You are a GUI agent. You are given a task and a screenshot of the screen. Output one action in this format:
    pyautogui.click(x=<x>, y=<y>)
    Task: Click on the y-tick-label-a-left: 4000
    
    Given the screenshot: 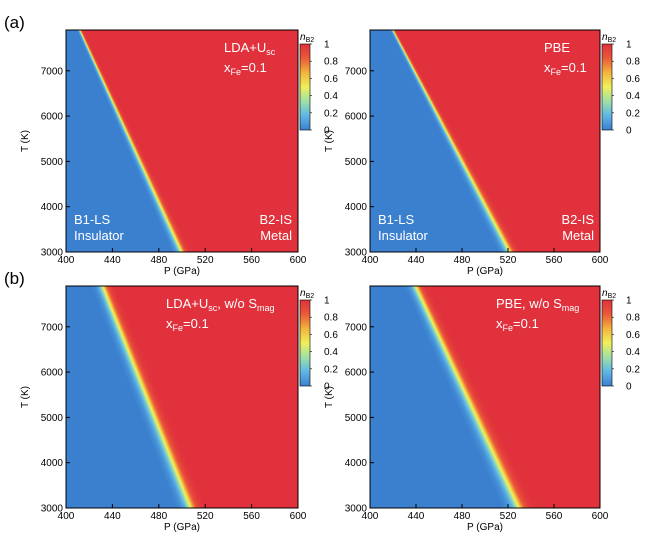 What is the action you would take?
    pyautogui.click(x=52, y=207)
    